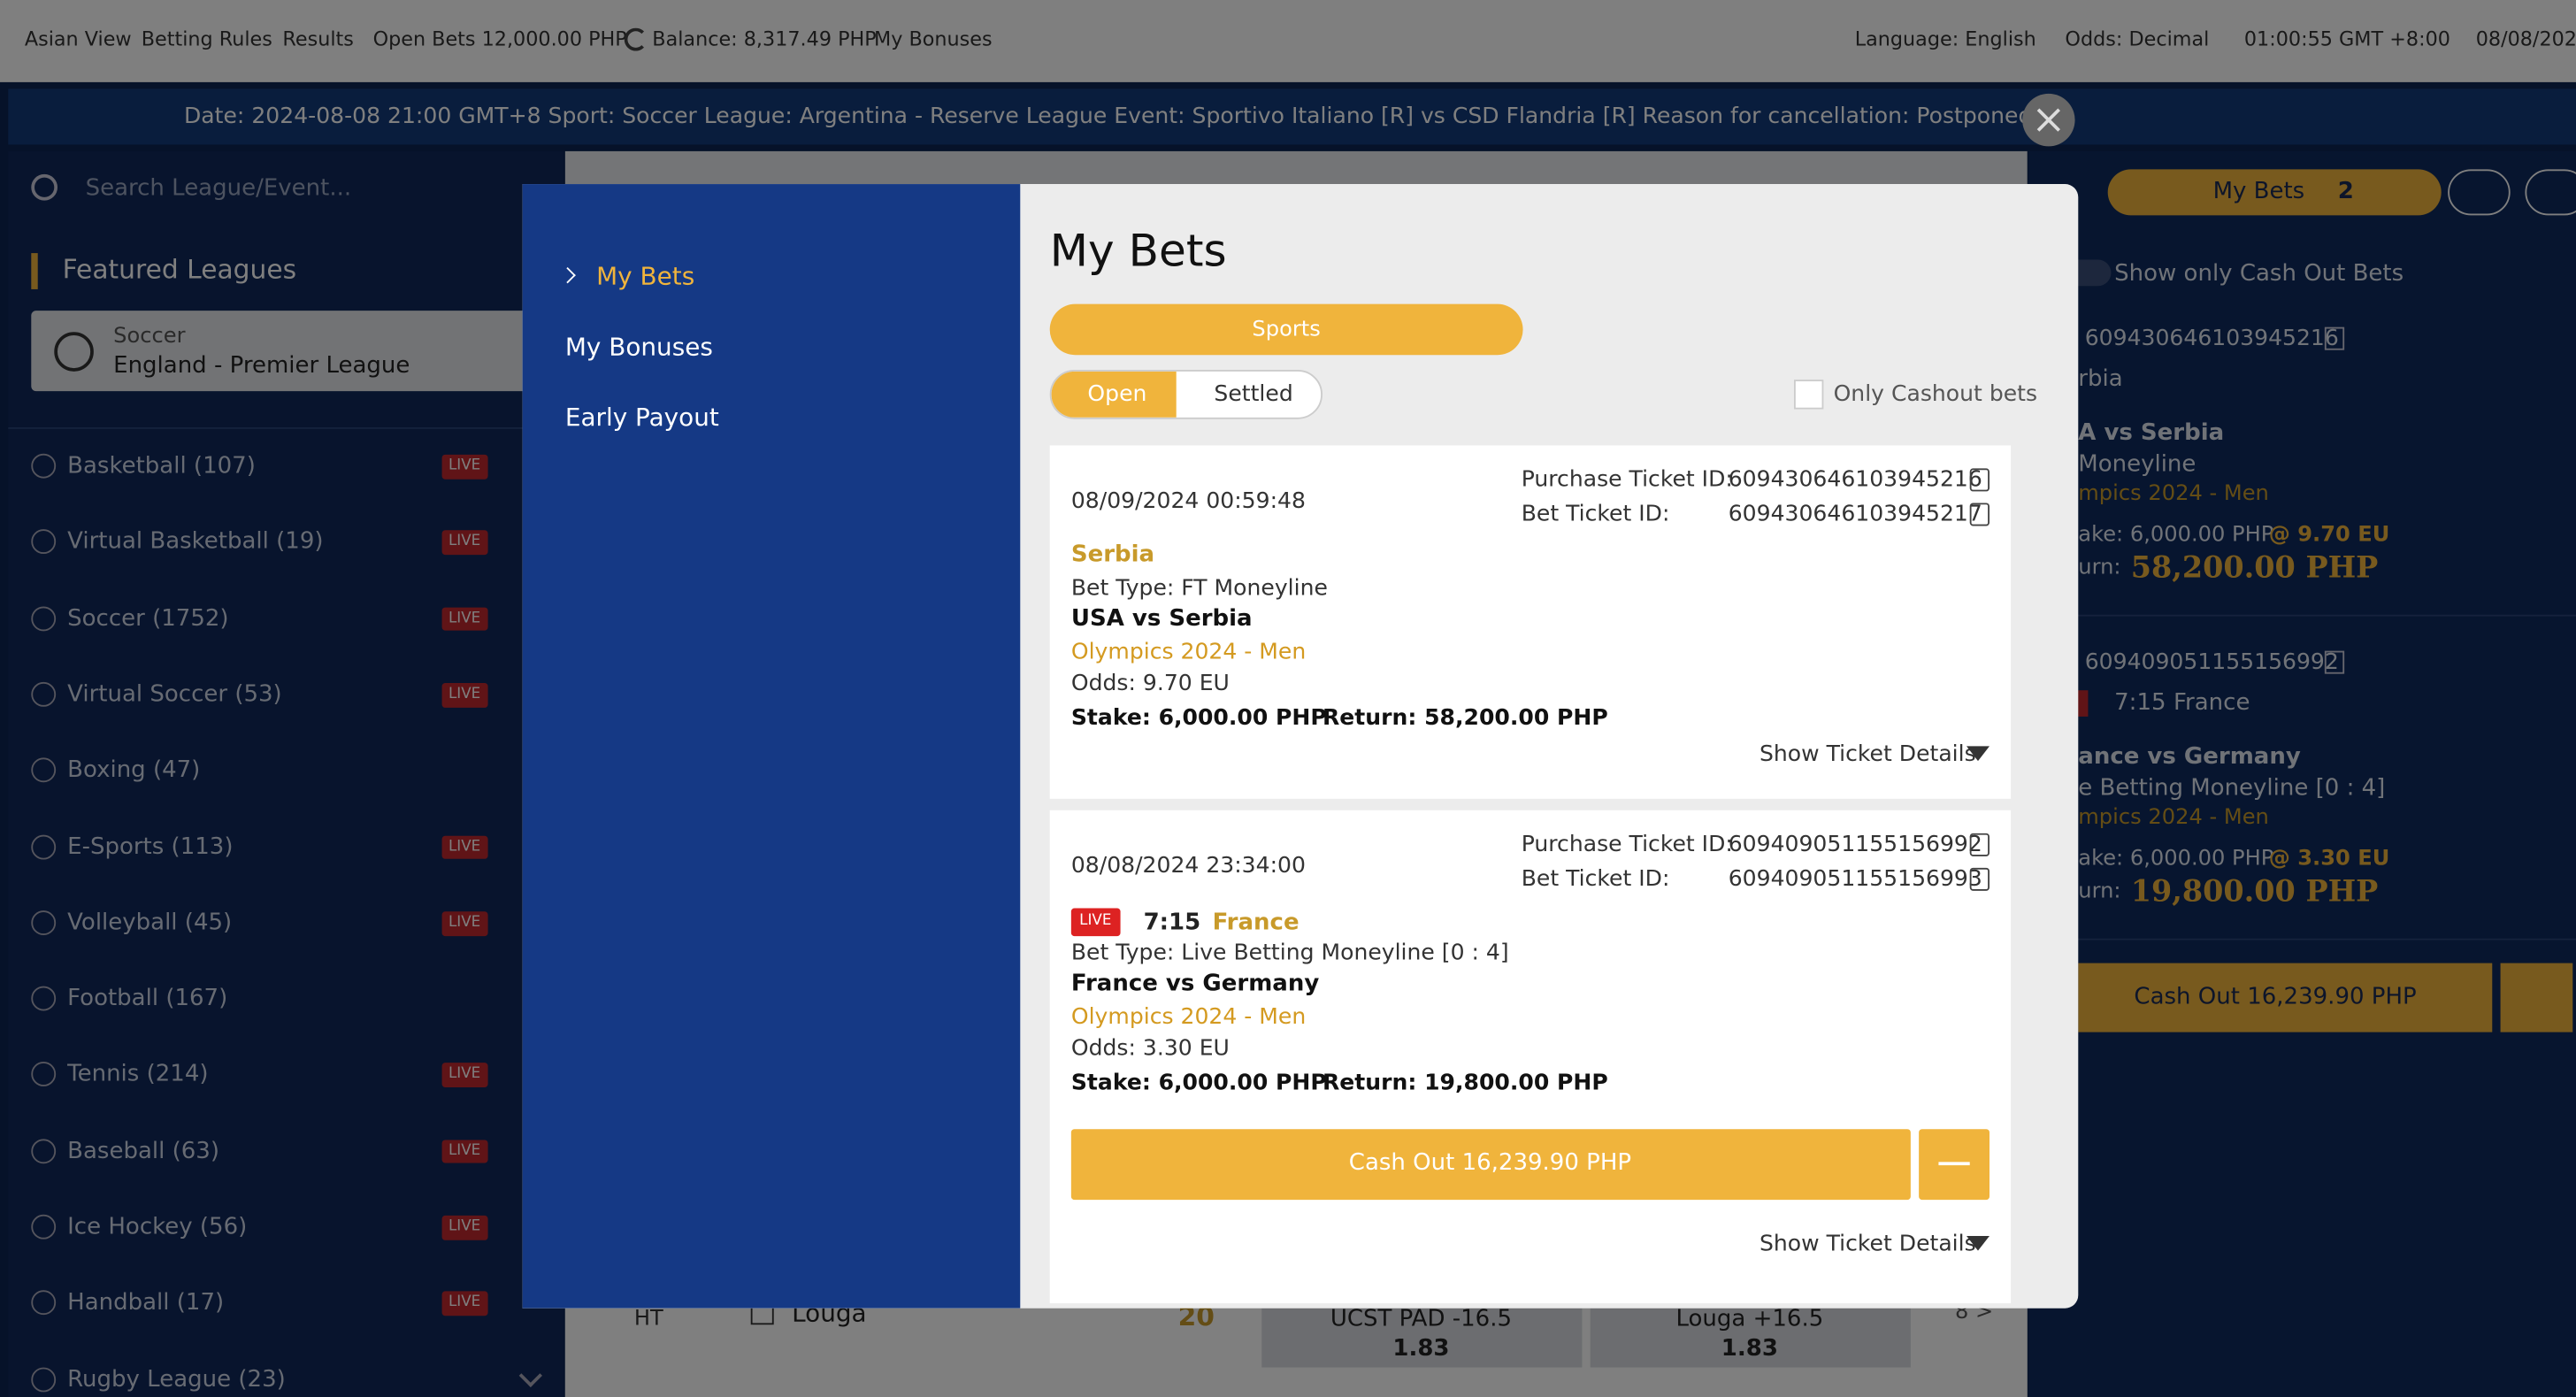 This screenshot has height=1397, width=2576. I want to click on nav-chevron, so click(567, 275).